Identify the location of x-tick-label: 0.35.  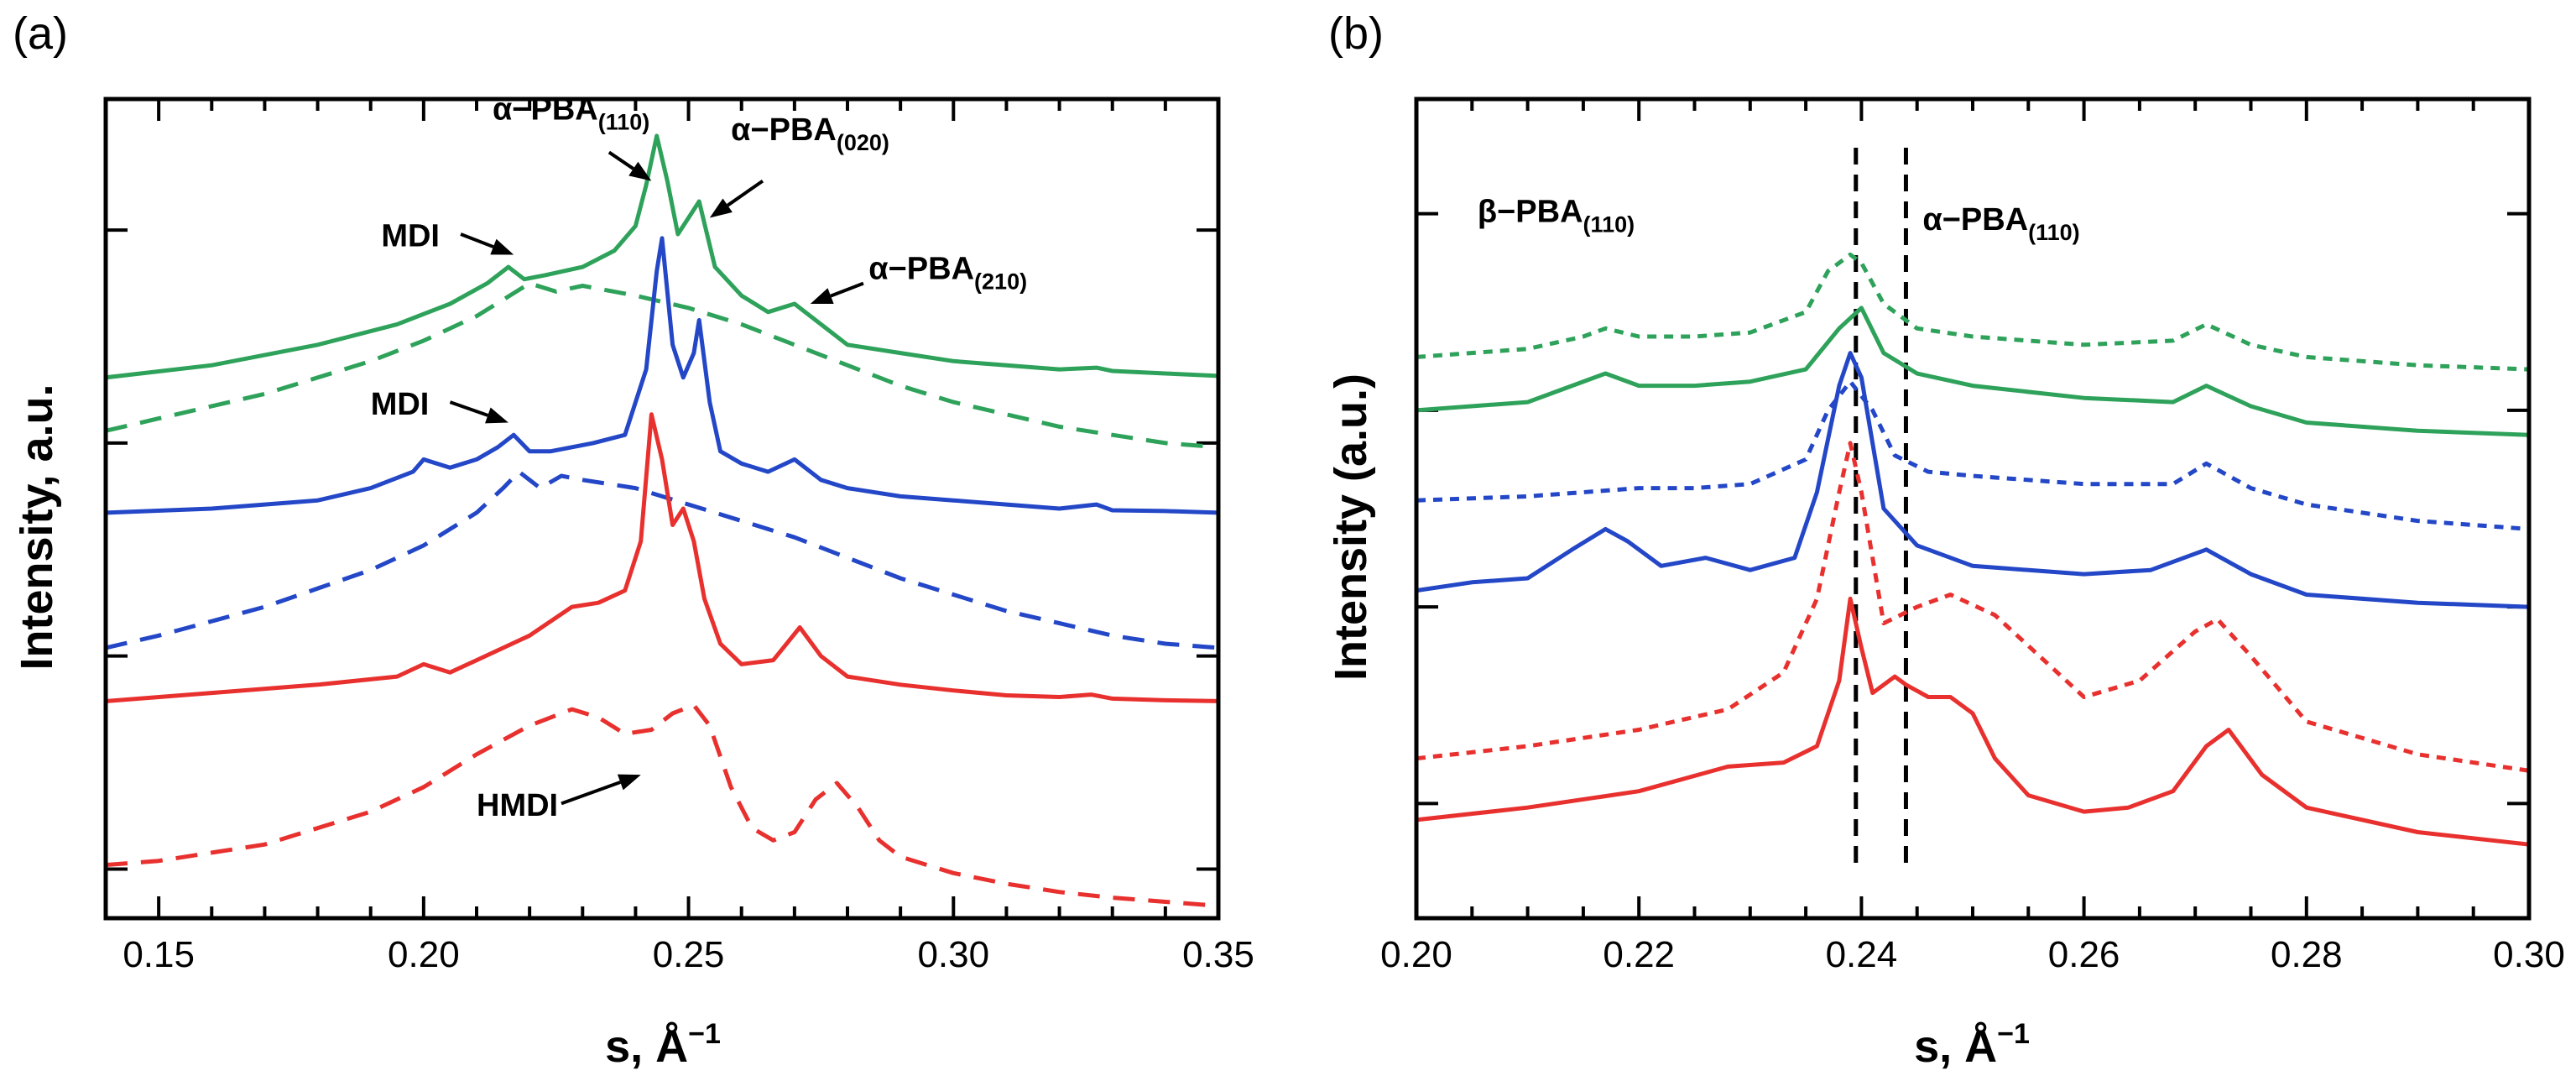
(1218, 954).